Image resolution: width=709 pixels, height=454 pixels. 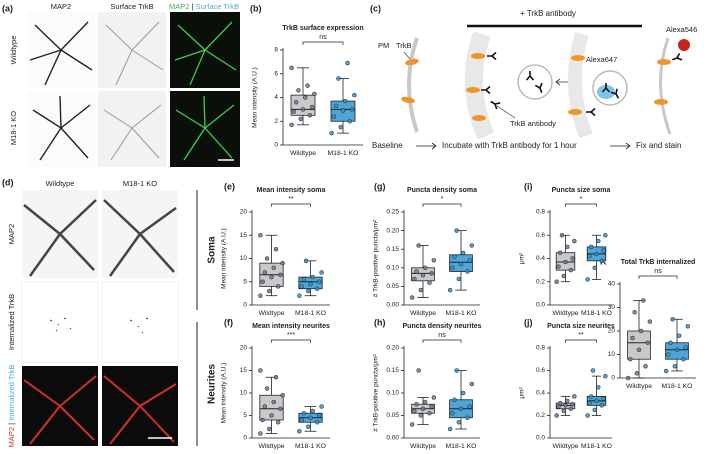 What do you see at coordinates (392, 249) in the screenshot?
I see `y-tick-label: 0.15` at bounding box center [392, 249].